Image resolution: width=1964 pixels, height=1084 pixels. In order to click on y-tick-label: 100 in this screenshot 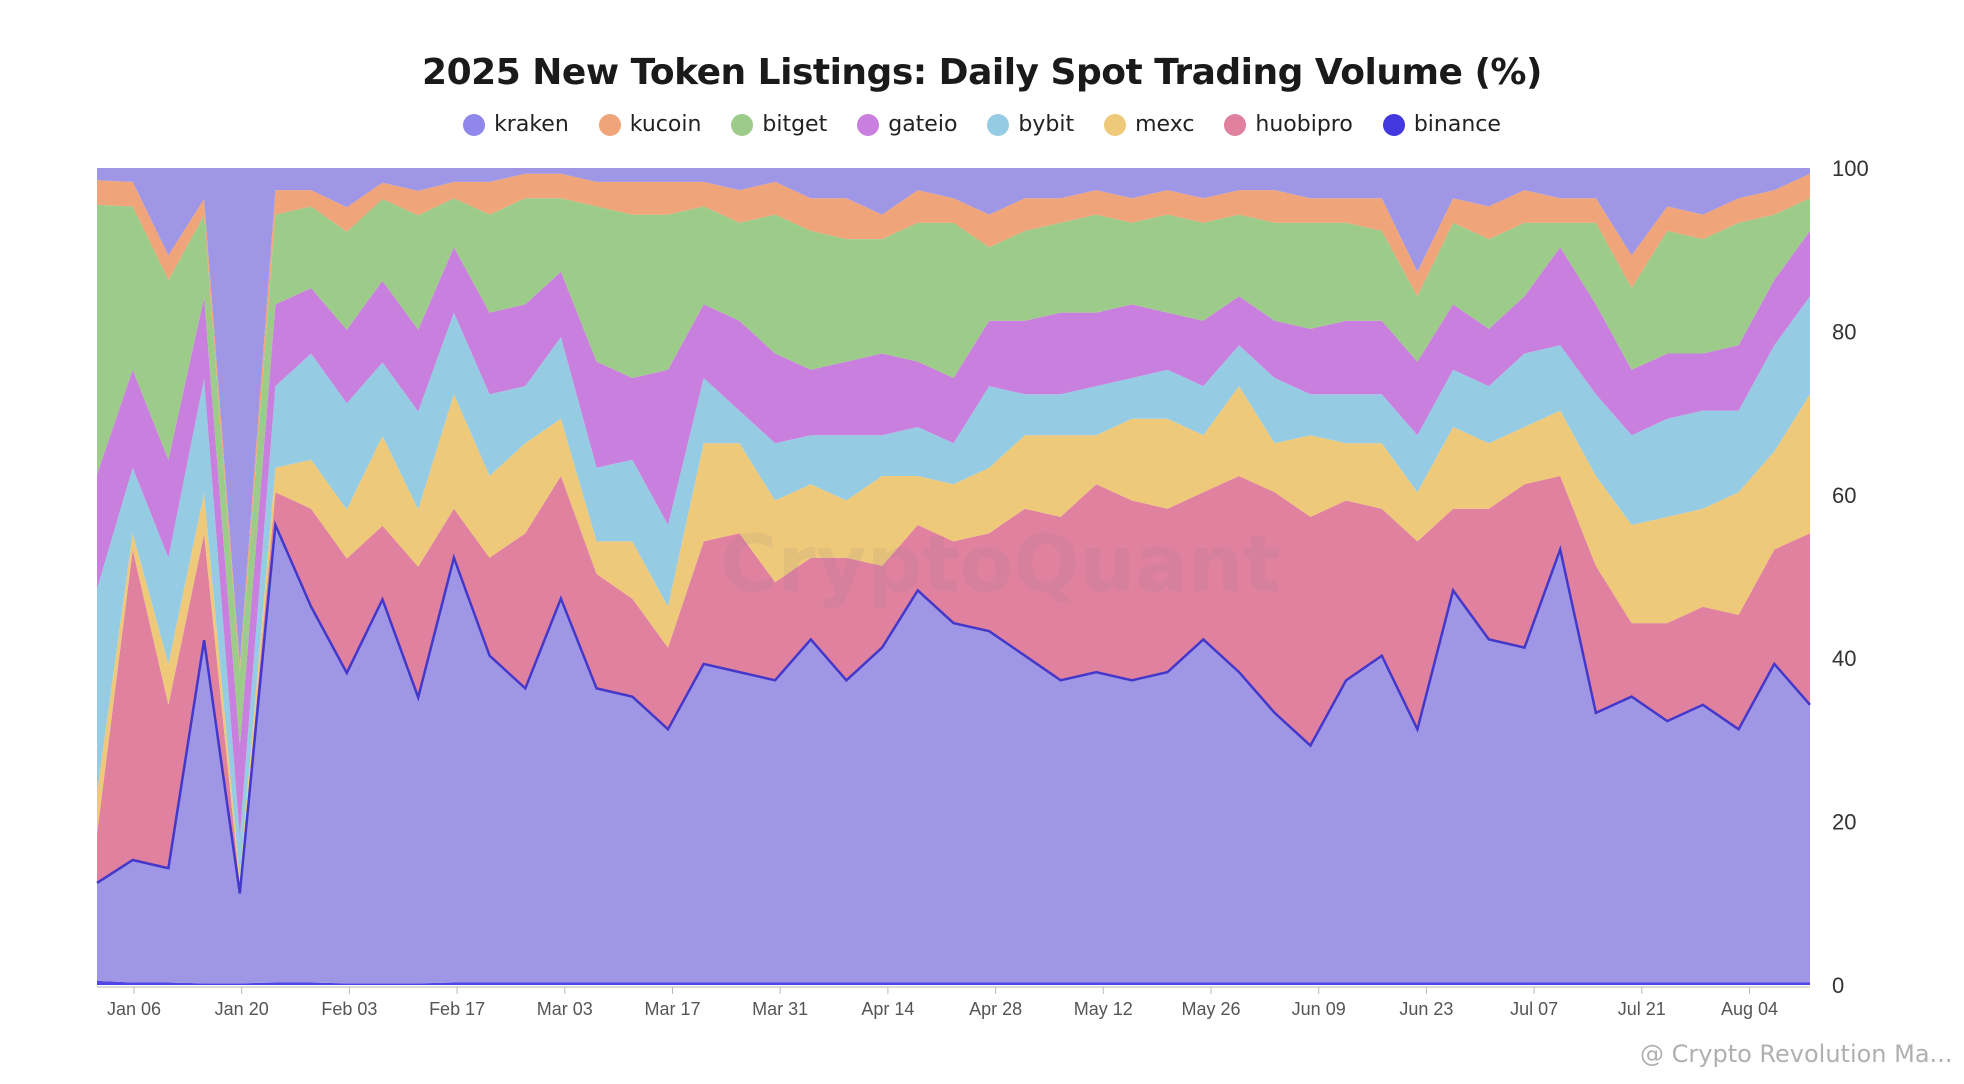, I will do `click(1850, 168)`.